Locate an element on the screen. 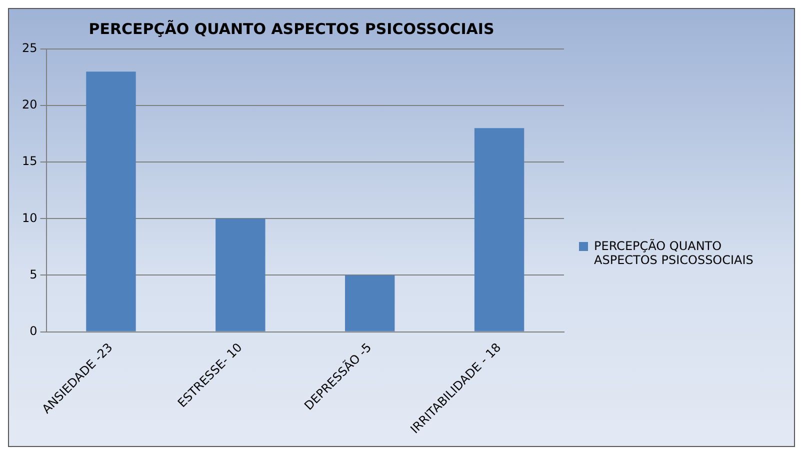 The image size is (803, 455). y-tick-label: 20 is located at coordinates (30, 105).